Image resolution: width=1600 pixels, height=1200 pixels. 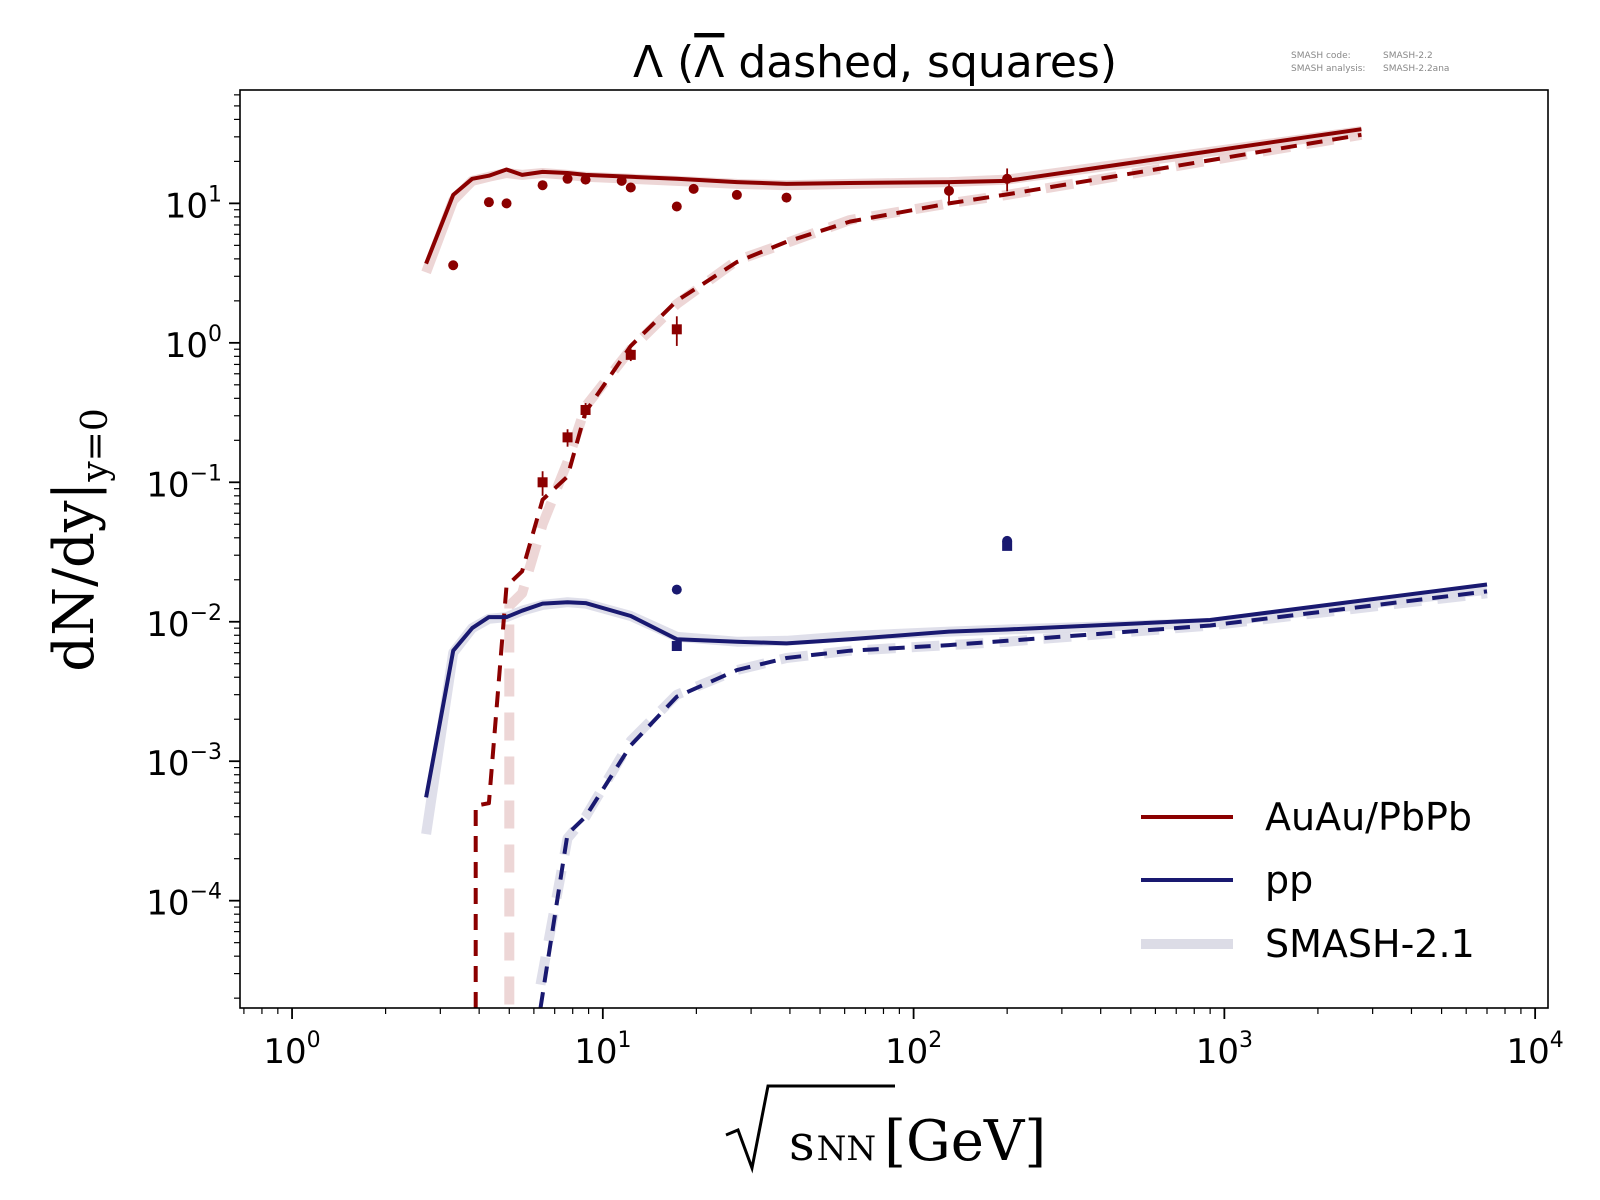 I want to click on legend-label-pp: pp, so click(x=1289, y=880).